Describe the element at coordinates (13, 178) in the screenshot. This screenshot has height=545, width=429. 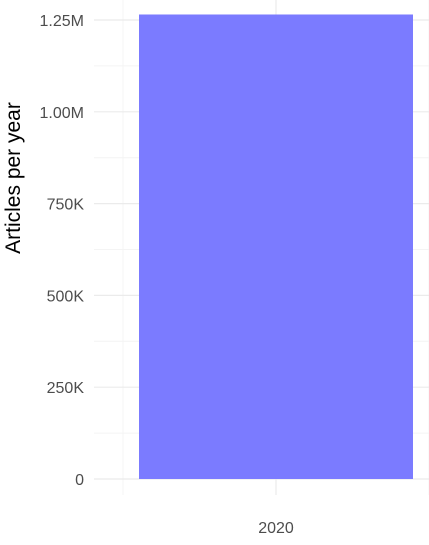
I see `y-axis-title: Articles per year` at that location.